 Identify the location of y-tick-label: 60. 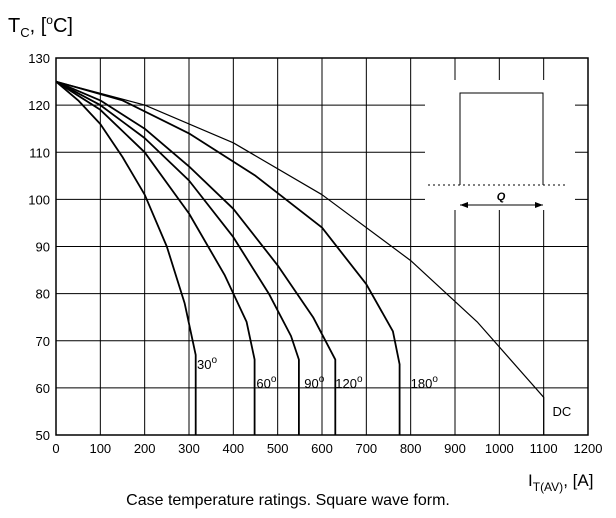
(43, 388).